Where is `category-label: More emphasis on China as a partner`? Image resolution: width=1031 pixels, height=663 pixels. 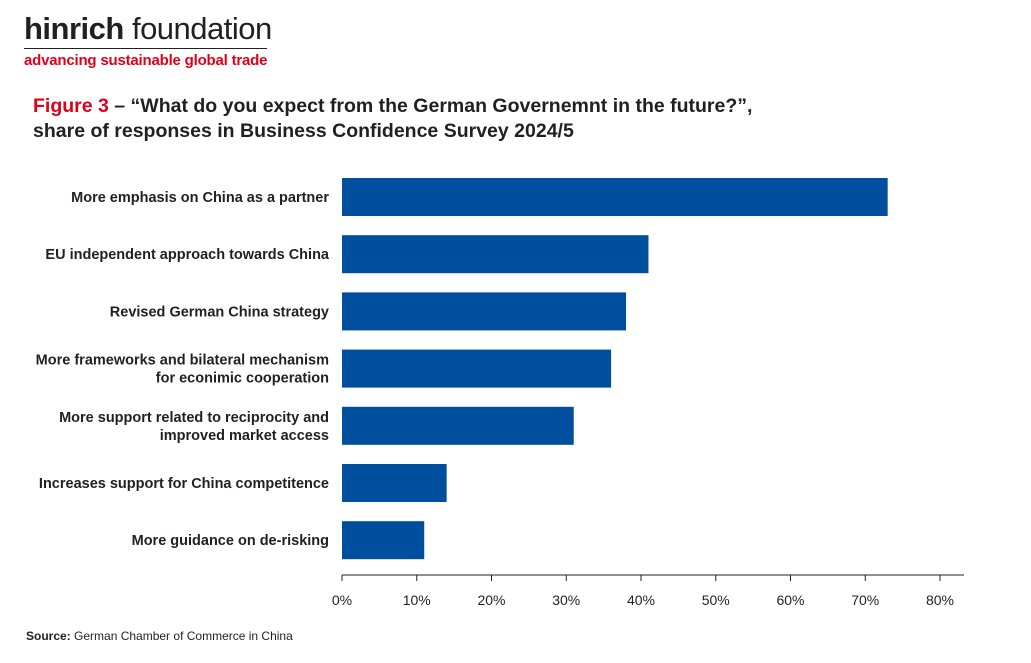
category-label: More emphasis on China as a partner is located at coordinates (200, 198).